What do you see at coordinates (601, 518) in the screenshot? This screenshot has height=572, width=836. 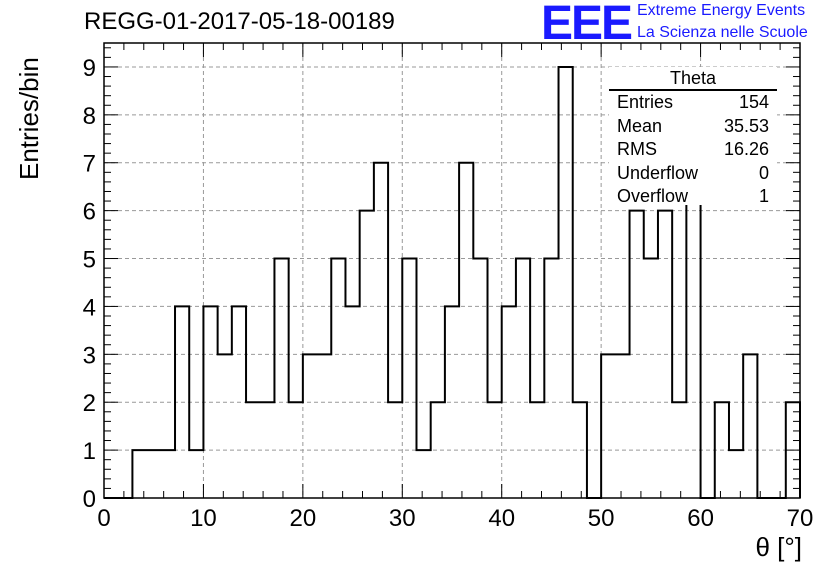 I see `x-tick-label: 50` at bounding box center [601, 518].